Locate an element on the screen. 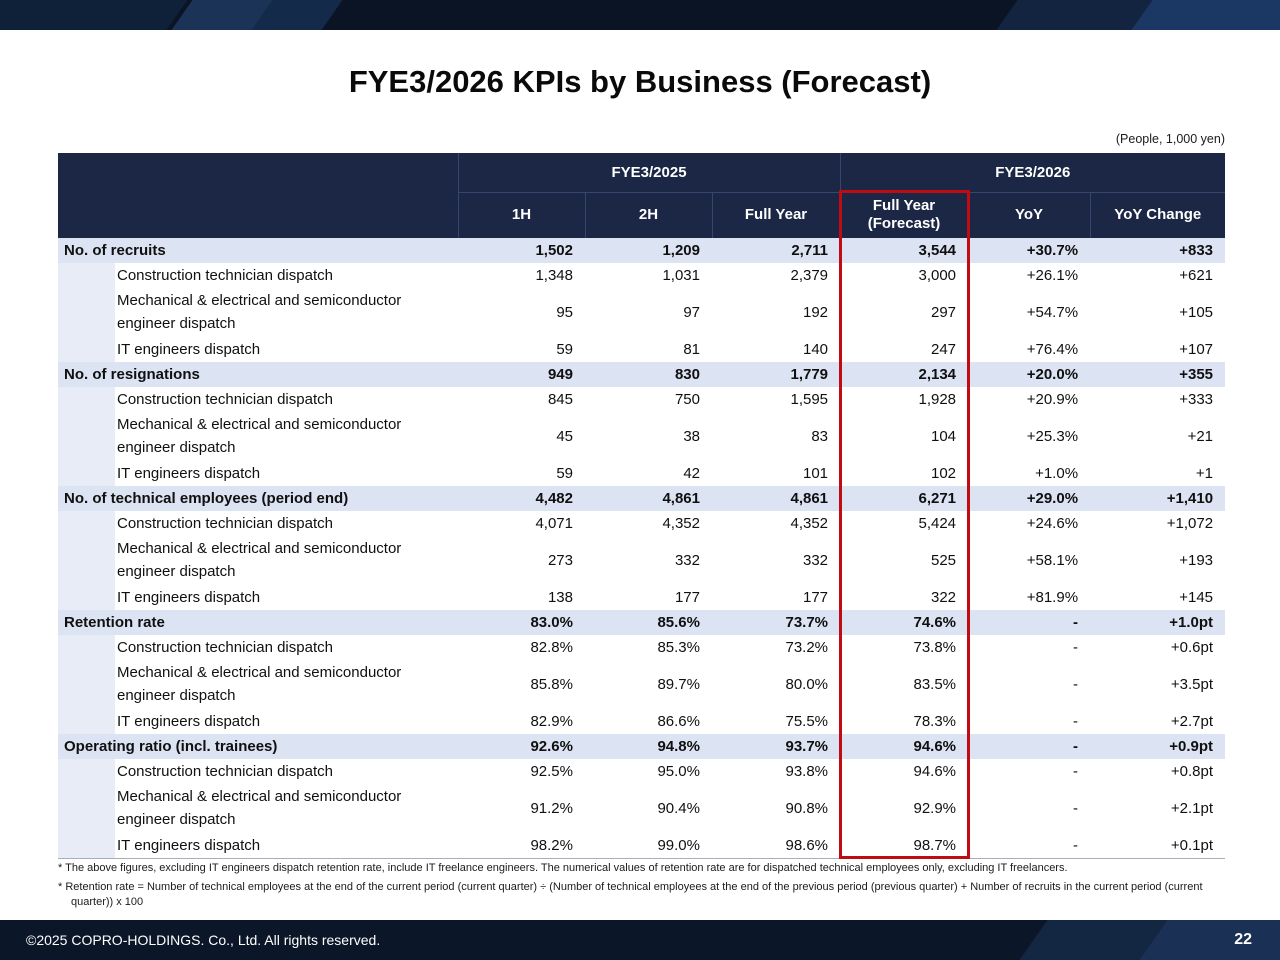 Image resolution: width=1280 pixels, height=960 pixels. cell-value: +20.0% is located at coordinates (1029, 374).